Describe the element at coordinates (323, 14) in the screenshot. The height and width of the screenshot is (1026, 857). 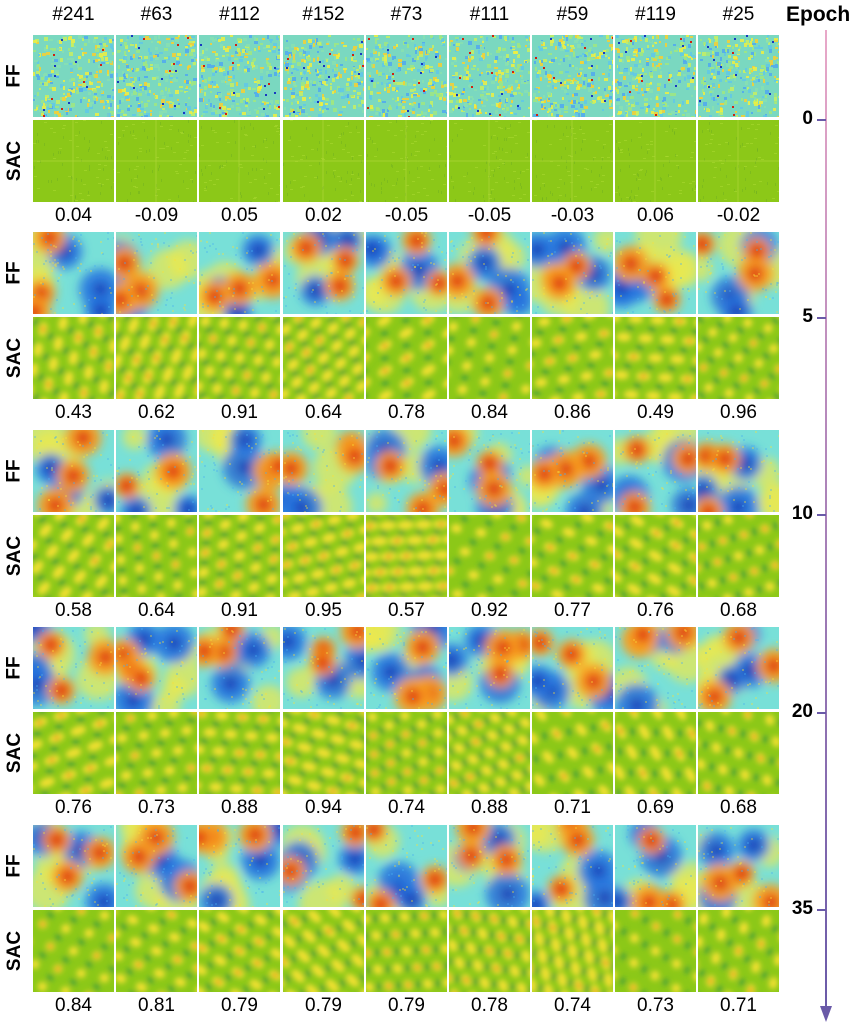
I see `column-header: #152` at that location.